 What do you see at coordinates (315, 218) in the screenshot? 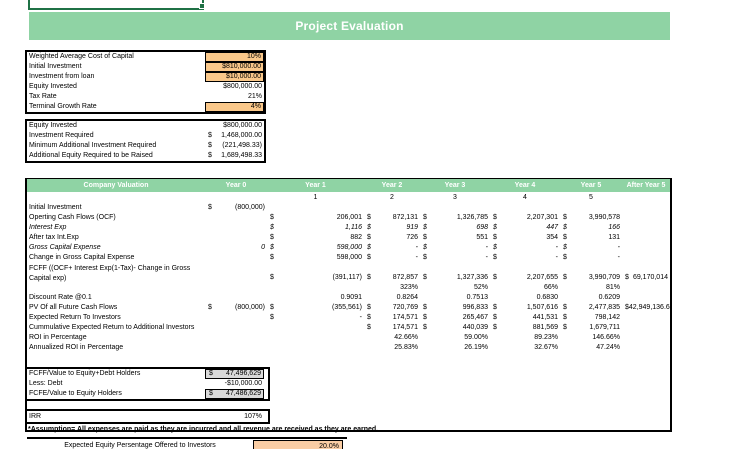
I see `value-cell: $206,001` at bounding box center [315, 218].